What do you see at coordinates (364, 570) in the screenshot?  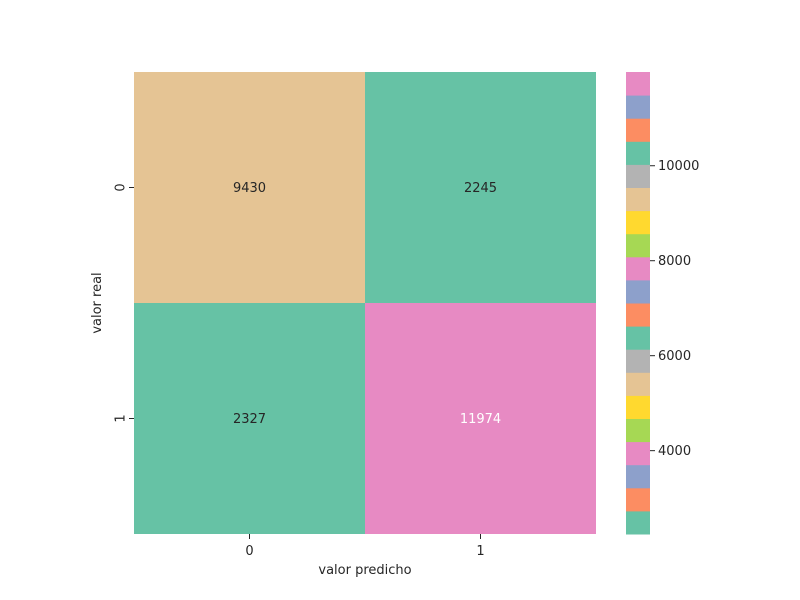 I see `x-axis-label: valor predicho` at bounding box center [364, 570].